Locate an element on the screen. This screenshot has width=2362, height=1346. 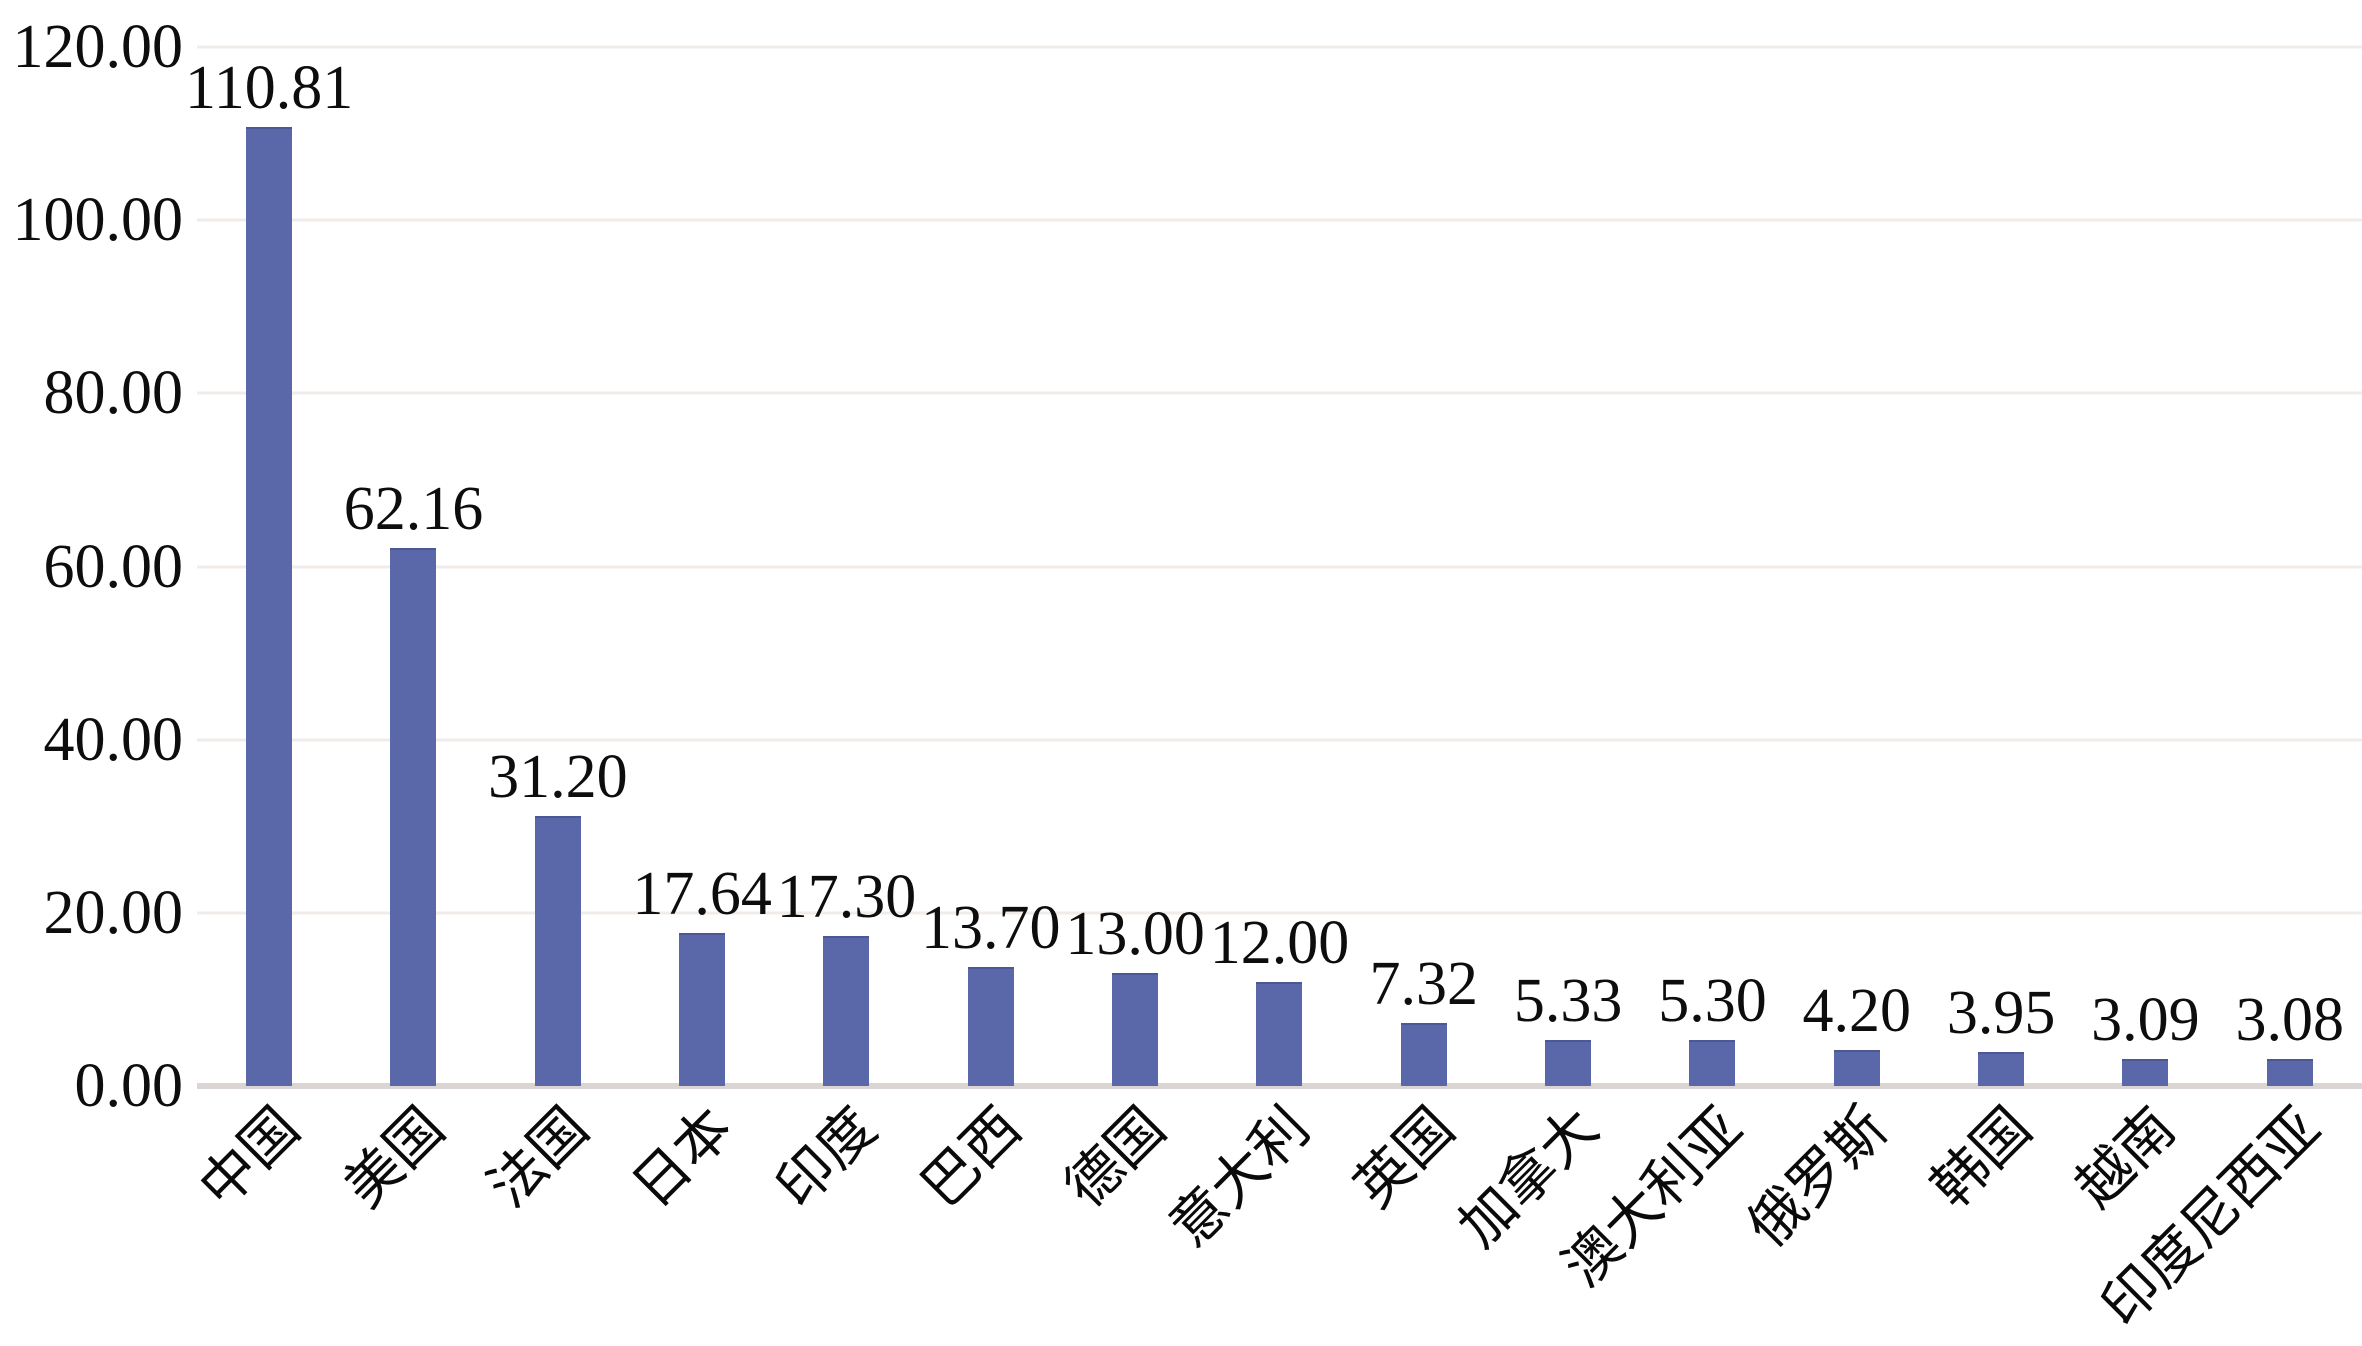
bar-slot: 17.30 印度 is located at coordinates (841, 633).